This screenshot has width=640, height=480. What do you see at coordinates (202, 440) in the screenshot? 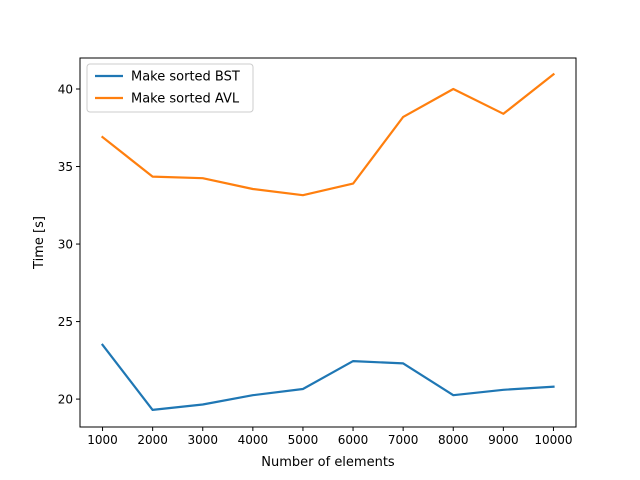
I see `x-tick-label: 3000` at bounding box center [202, 440].